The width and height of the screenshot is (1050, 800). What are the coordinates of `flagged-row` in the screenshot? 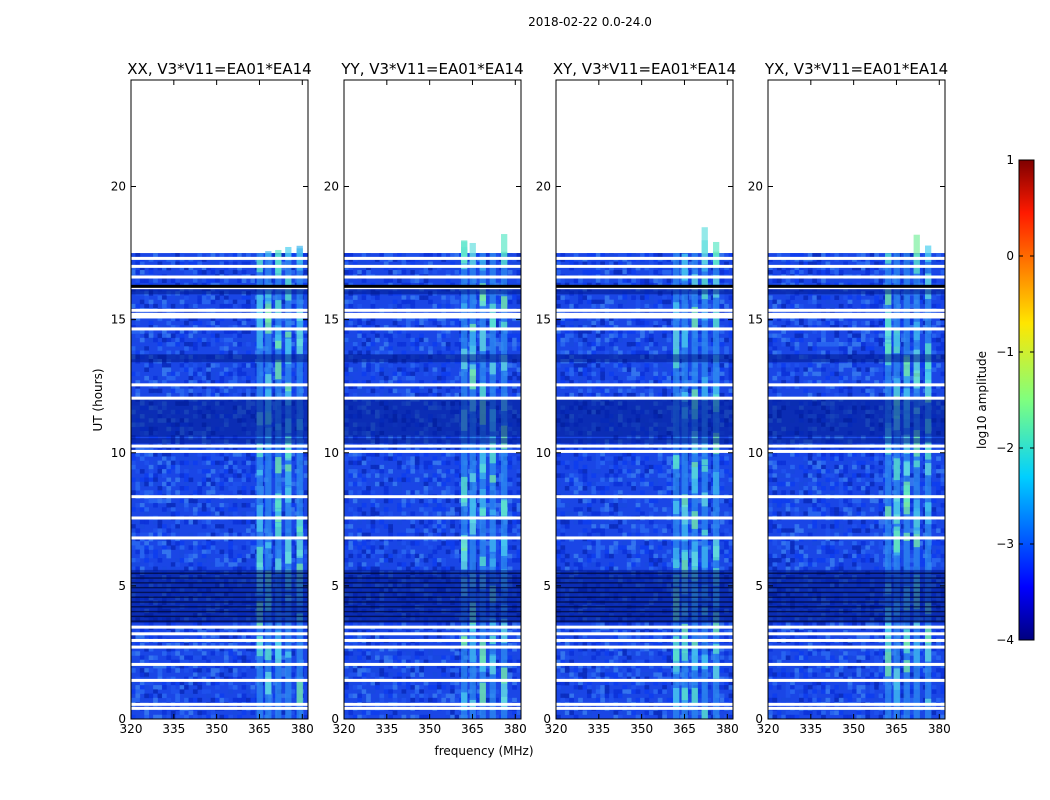 It's located at (219, 446).